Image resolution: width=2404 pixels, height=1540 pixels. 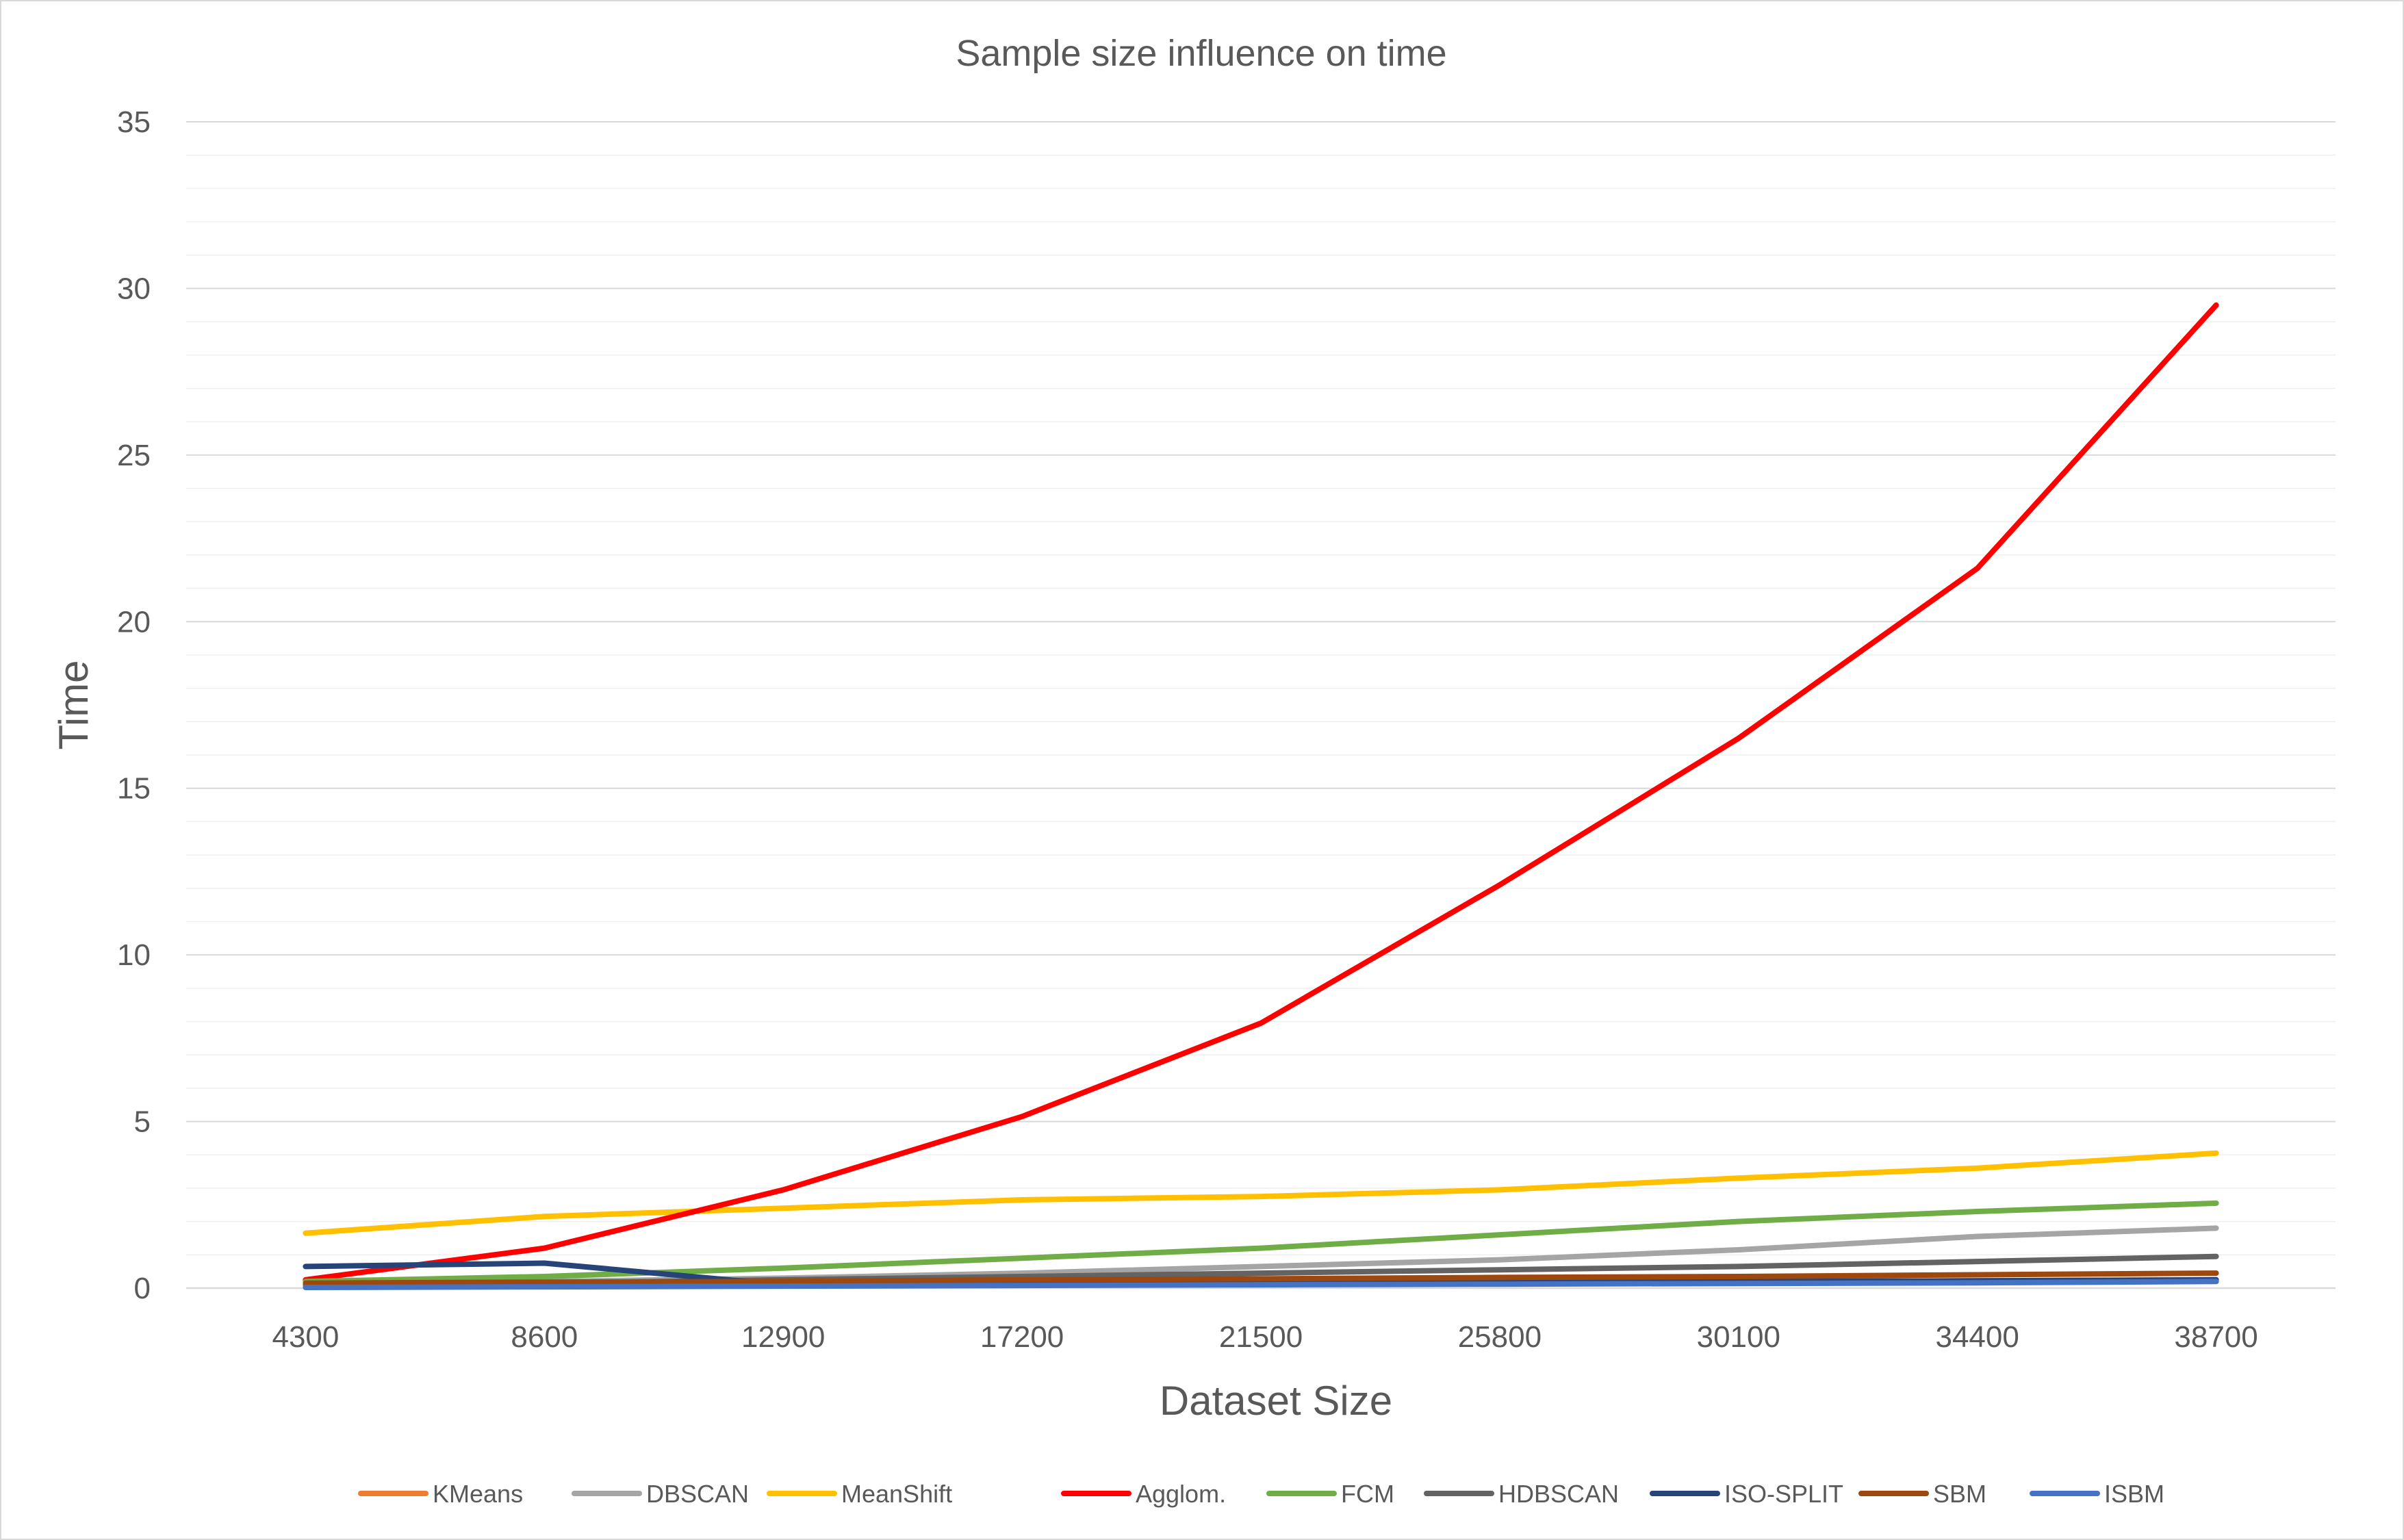 What do you see at coordinates (134, 622) in the screenshot?
I see `y-tick-label: 20` at bounding box center [134, 622].